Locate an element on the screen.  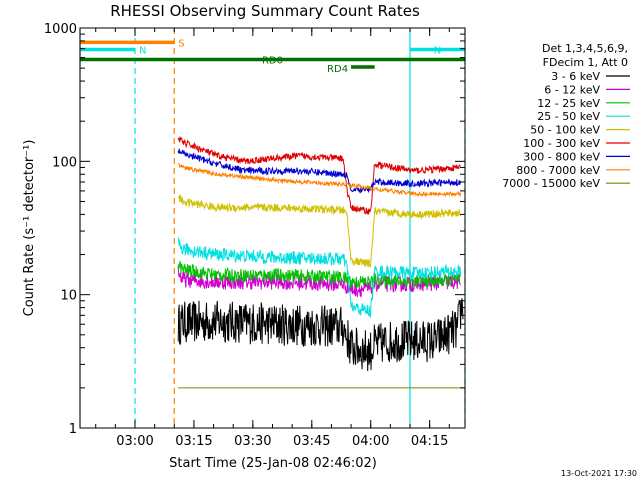
y-tick-label-1: 10 is located at coordinates (68, 296).